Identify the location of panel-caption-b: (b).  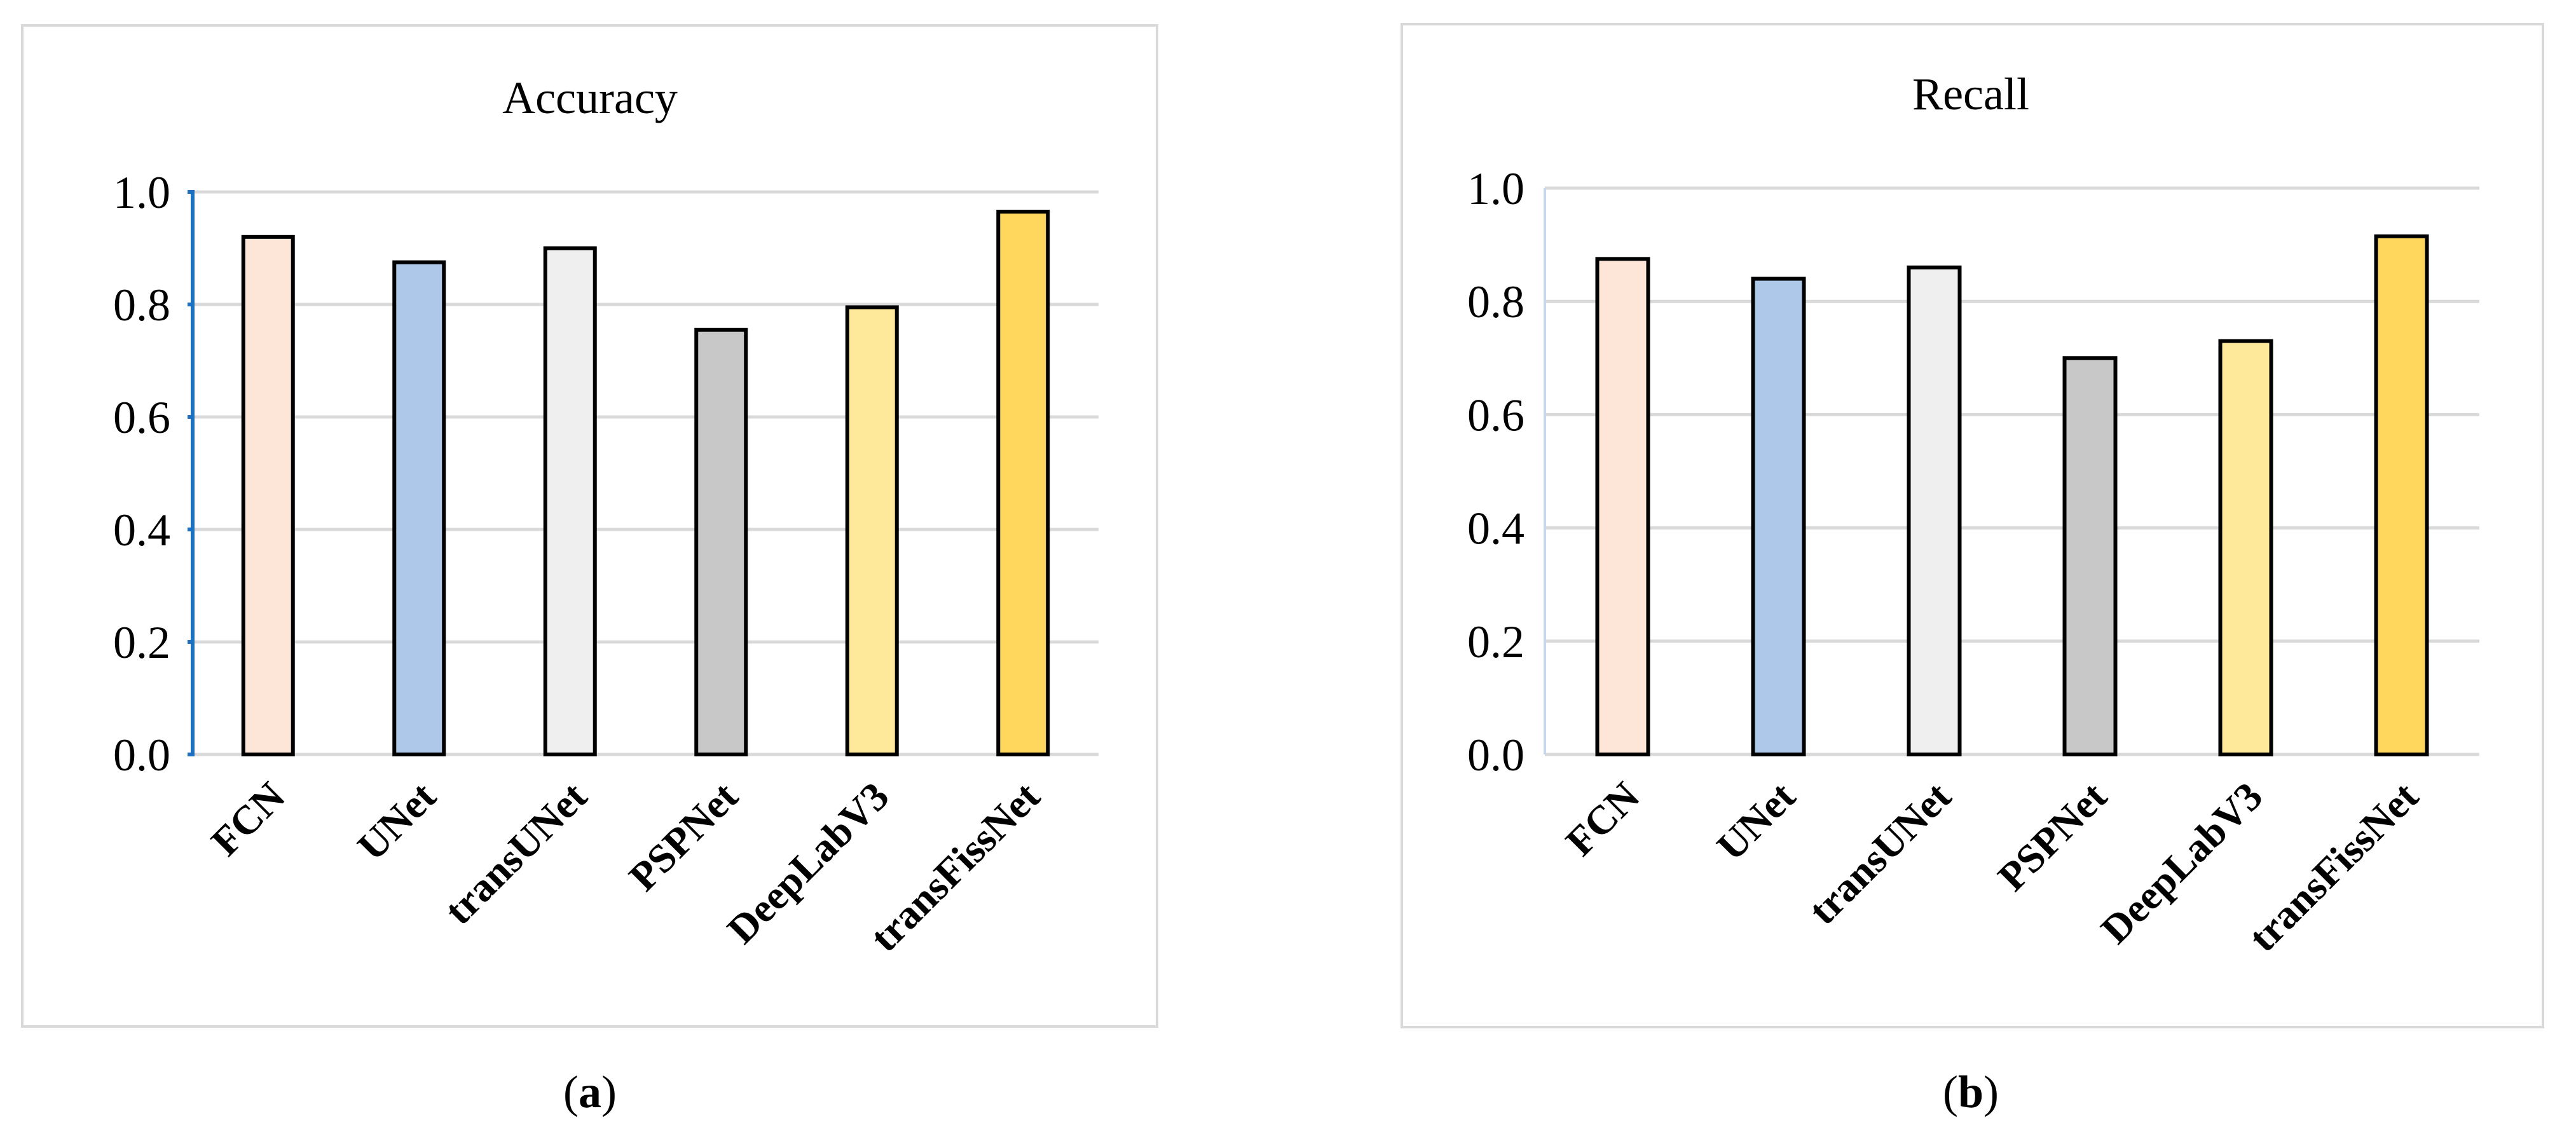
(1971, 1092).